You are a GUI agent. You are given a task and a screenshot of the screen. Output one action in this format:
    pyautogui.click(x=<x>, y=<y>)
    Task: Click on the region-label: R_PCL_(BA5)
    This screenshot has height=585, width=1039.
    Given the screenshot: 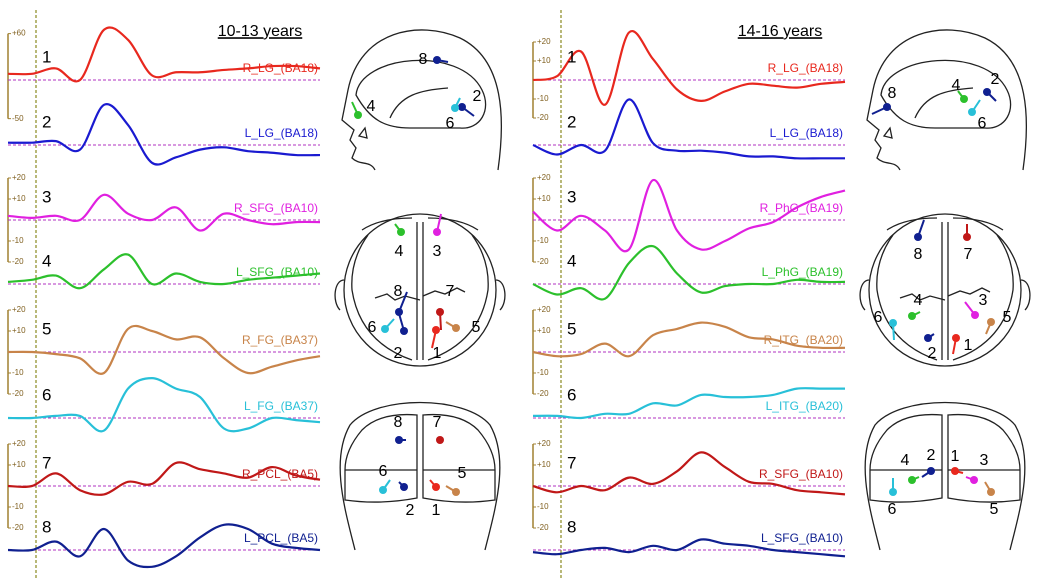 What is the action you would take?
    pyautogui.click(x=280, y=474)
    